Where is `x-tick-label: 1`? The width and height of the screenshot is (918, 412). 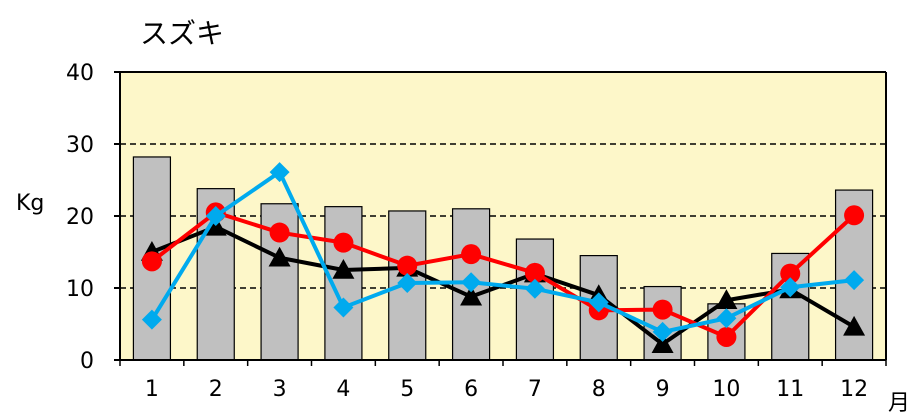
x-tick-label: 1 is located at coordinates (152, 389).